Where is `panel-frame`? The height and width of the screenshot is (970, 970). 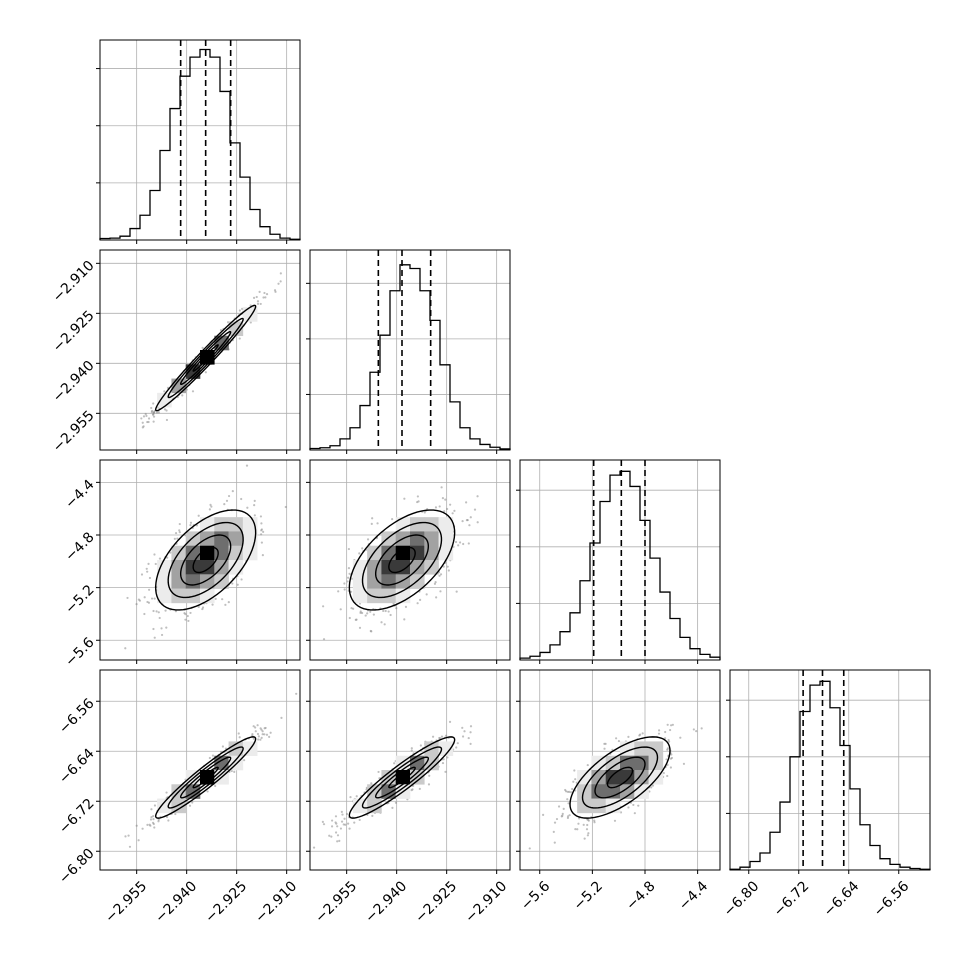
panel-frame is located at coordinates (620, 770).